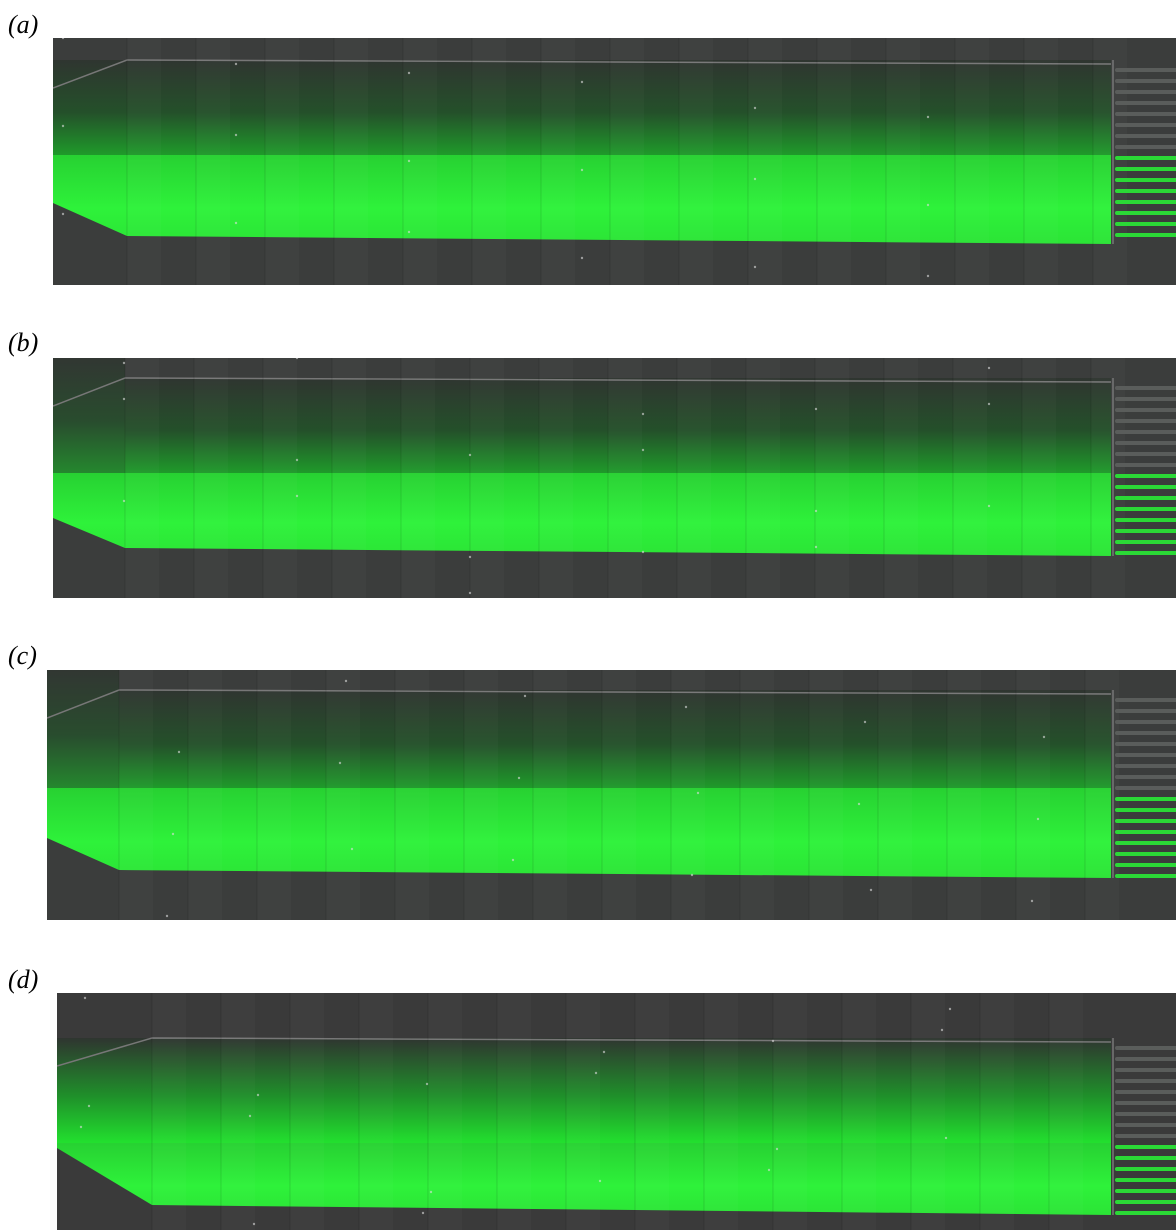 This screenshot has width=1176, height=1230. I want to click on panel-label: (c), so click(22, 655).